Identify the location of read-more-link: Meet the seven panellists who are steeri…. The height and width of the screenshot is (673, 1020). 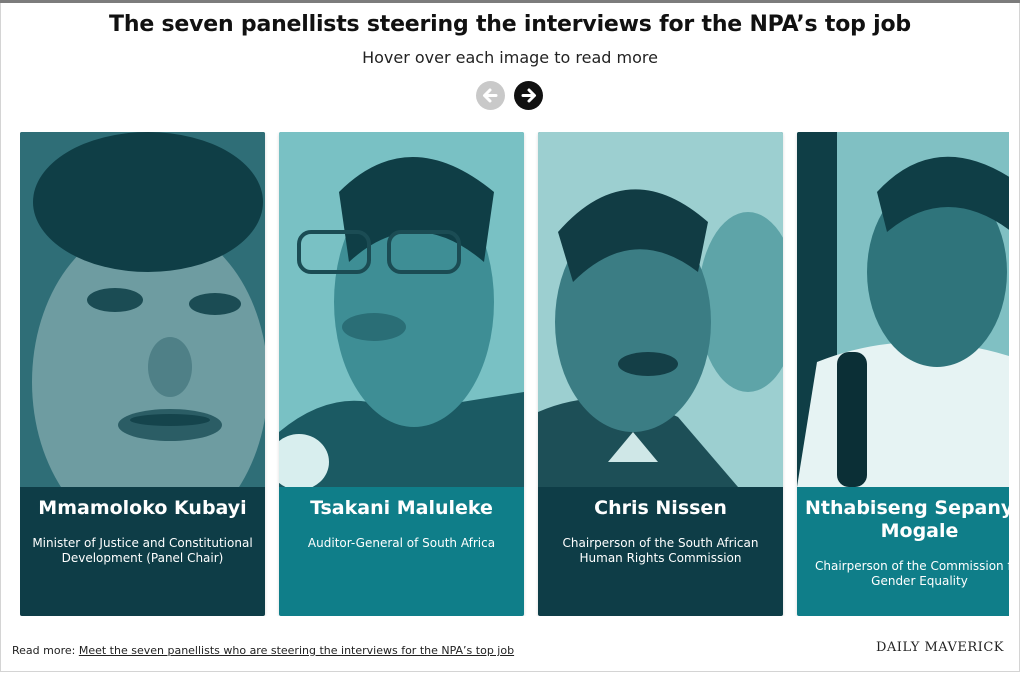
(296, 650).